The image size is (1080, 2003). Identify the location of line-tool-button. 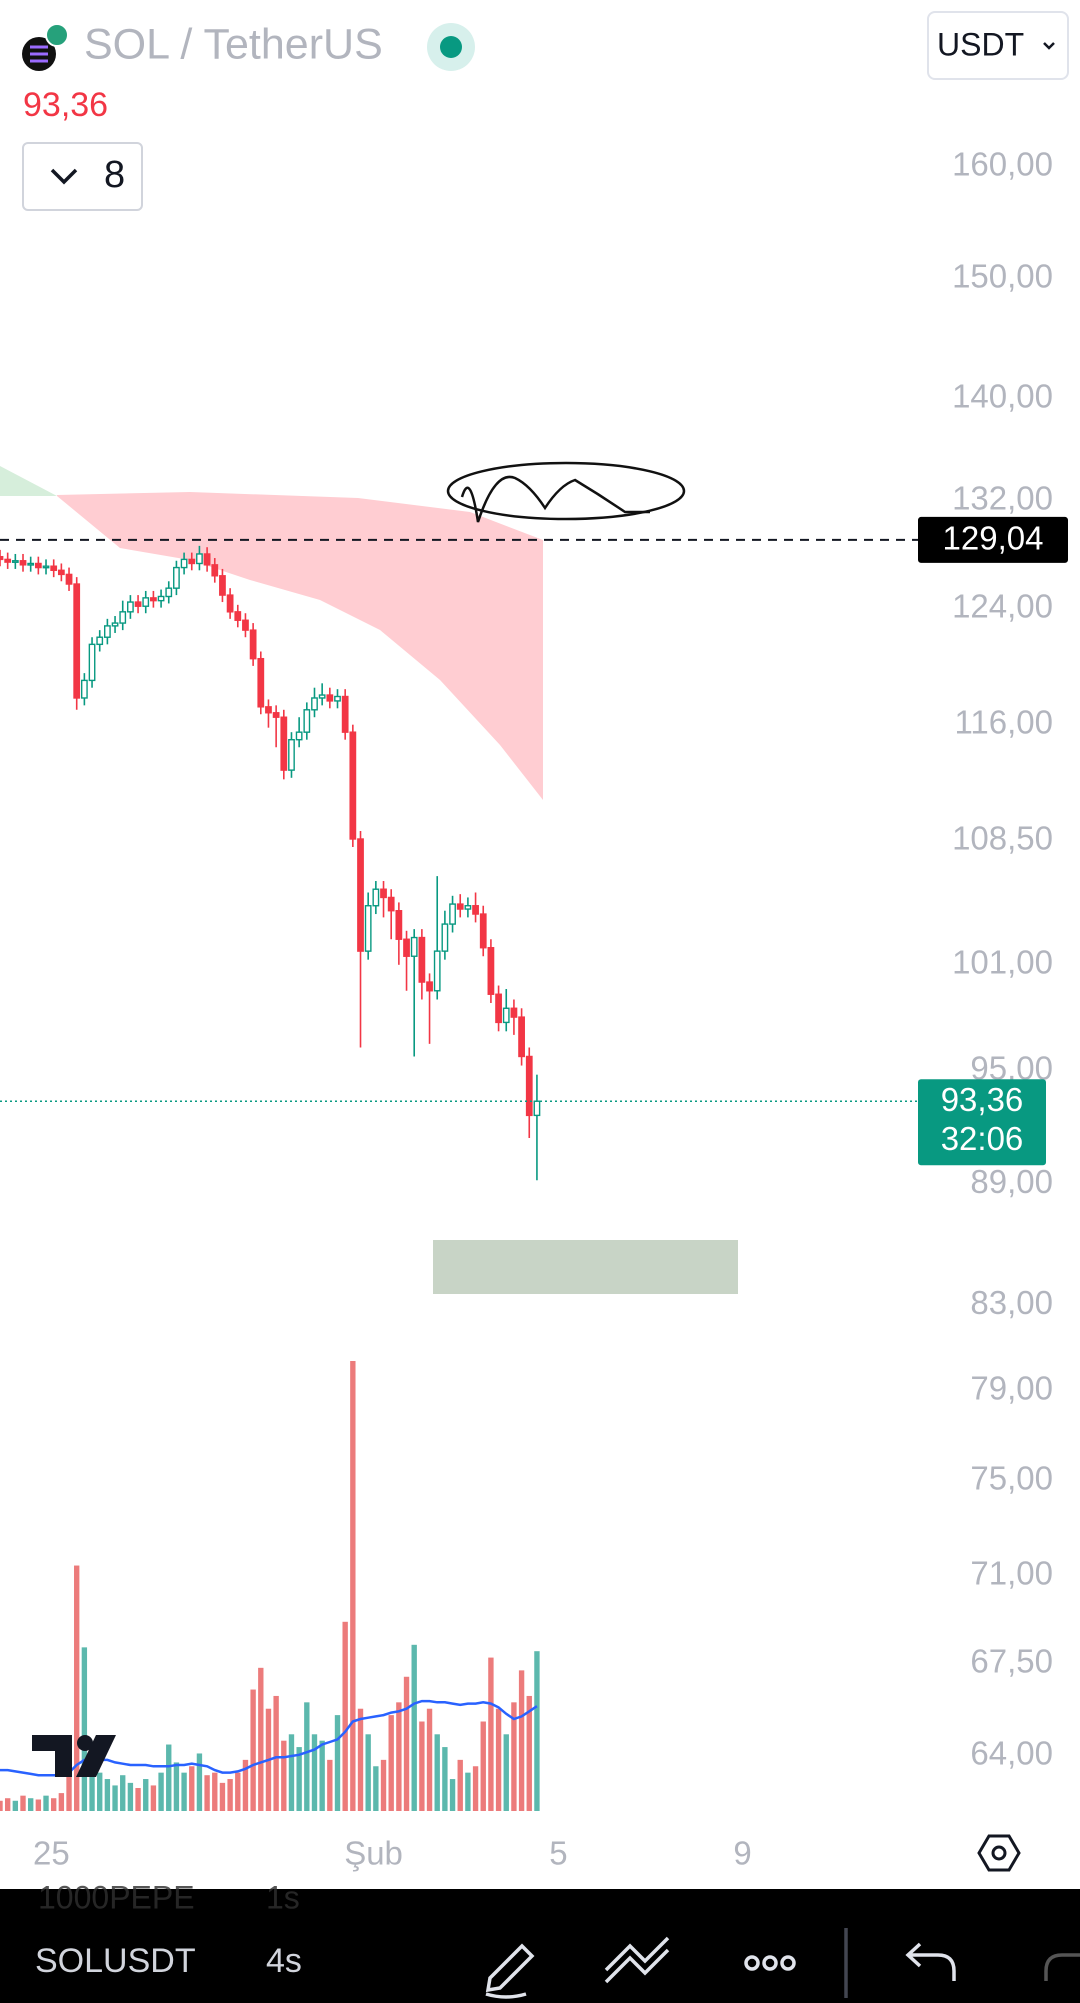
(637, 1960).